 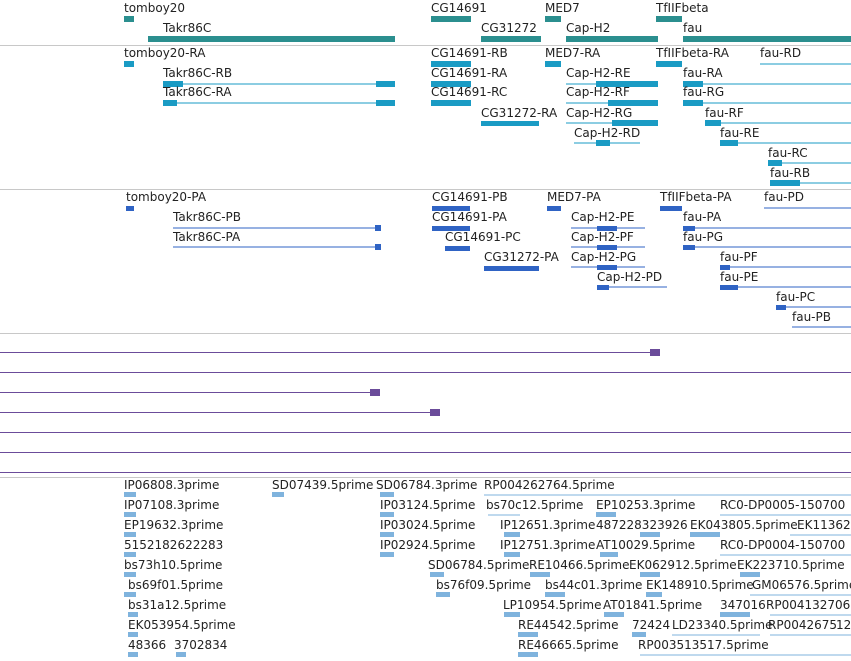 What do you see at coordinates (479, 565) in the screenshot?
I see `est-label: SD06784.5prime` at bounding box center [479, 565].